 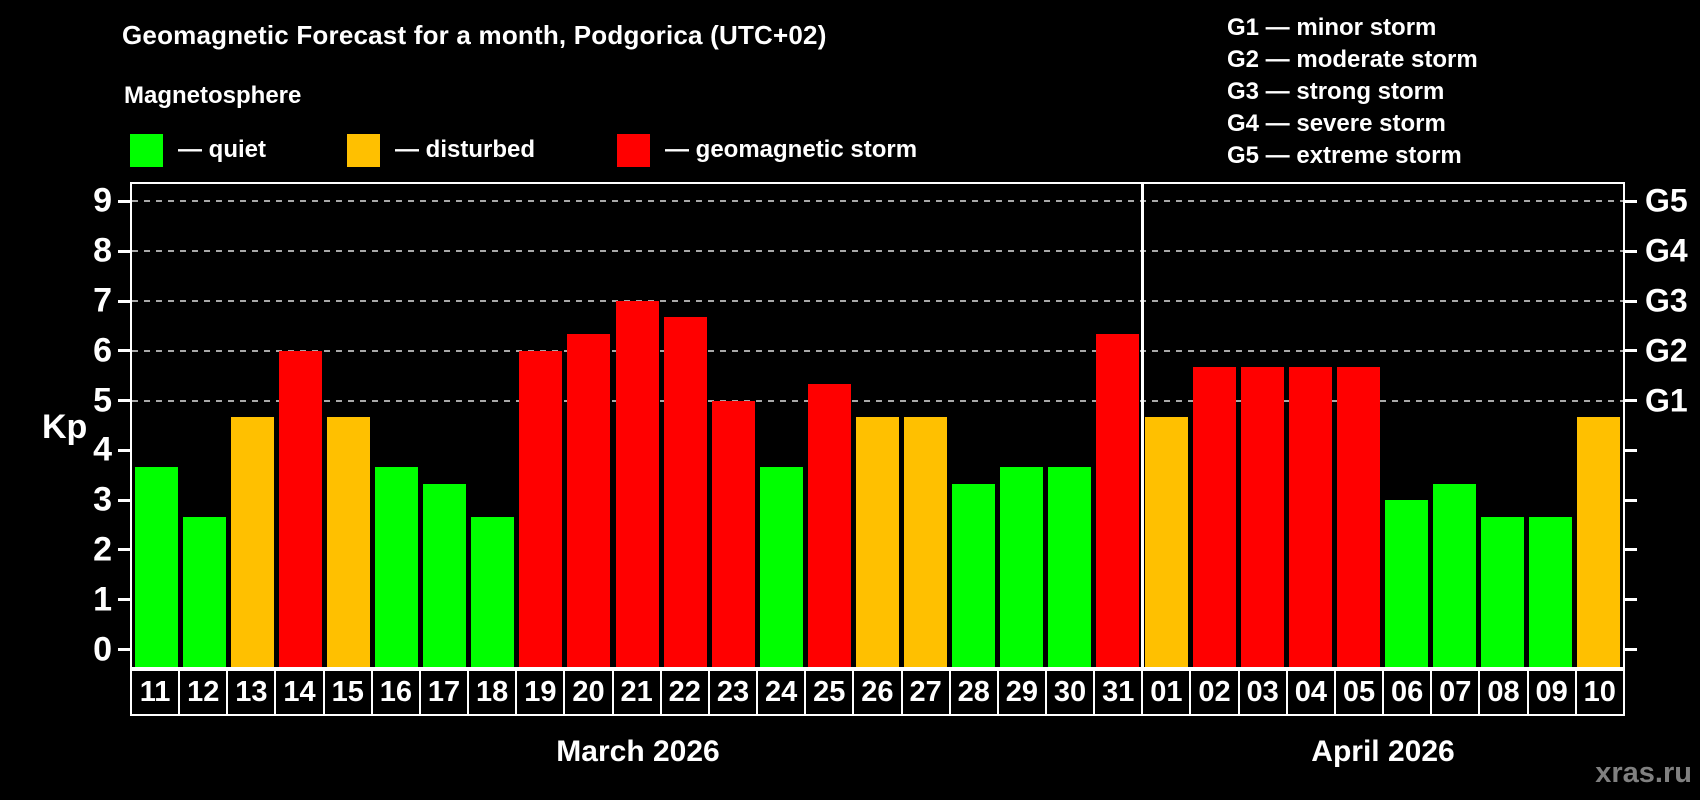 I want to click on day-label-09: 09, so click(x=1553, y=692).